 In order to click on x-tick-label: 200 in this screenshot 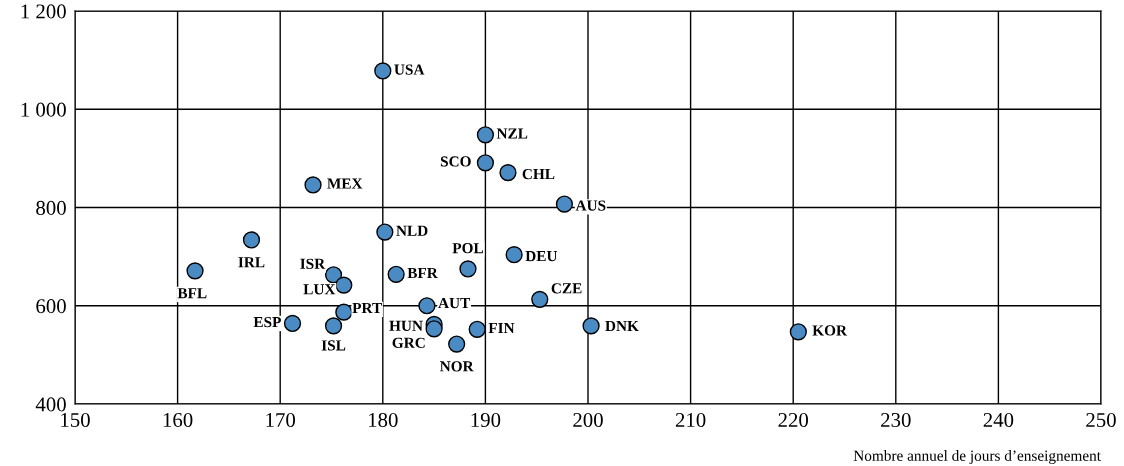, I will do `click(588, 419)`.